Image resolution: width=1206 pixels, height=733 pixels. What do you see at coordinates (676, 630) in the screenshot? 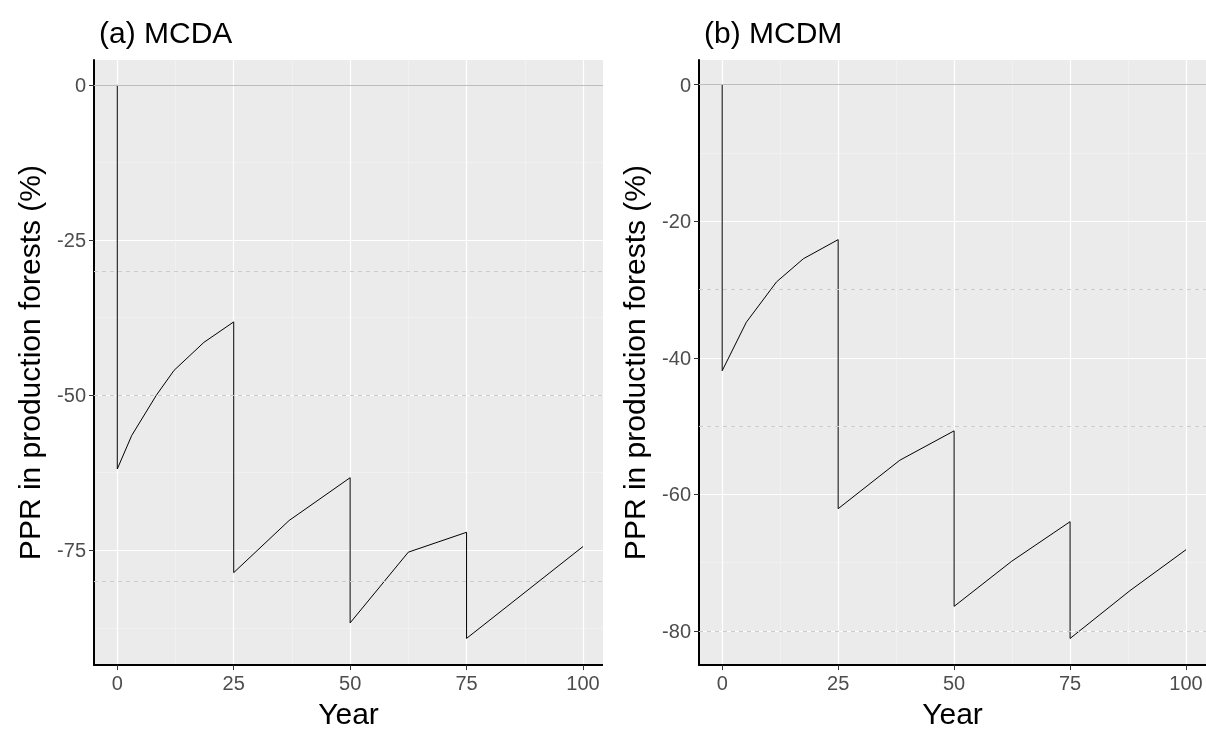
I see `y-tick-label: -80` at bounding box center [676, 630].